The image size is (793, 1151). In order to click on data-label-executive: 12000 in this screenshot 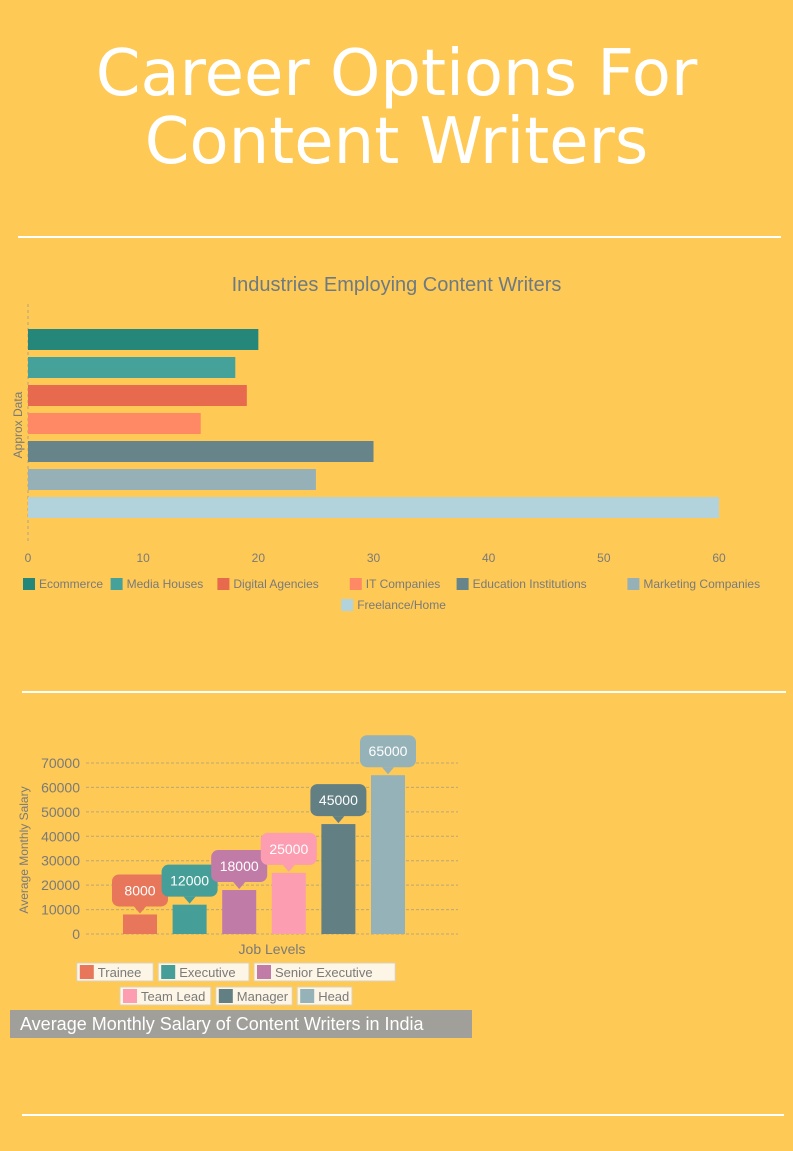, I will do `click(189, 881)`.